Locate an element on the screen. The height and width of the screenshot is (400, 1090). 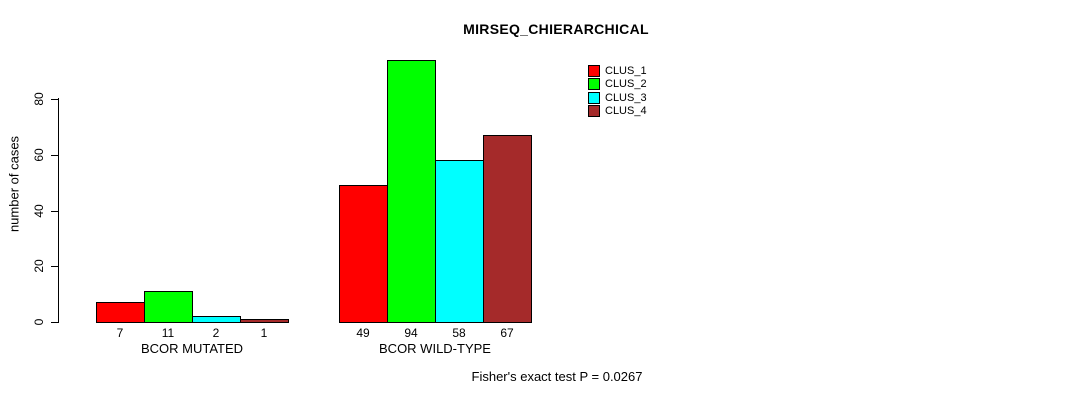
y-tick-label: 40 is located at coordinates (39, 211).